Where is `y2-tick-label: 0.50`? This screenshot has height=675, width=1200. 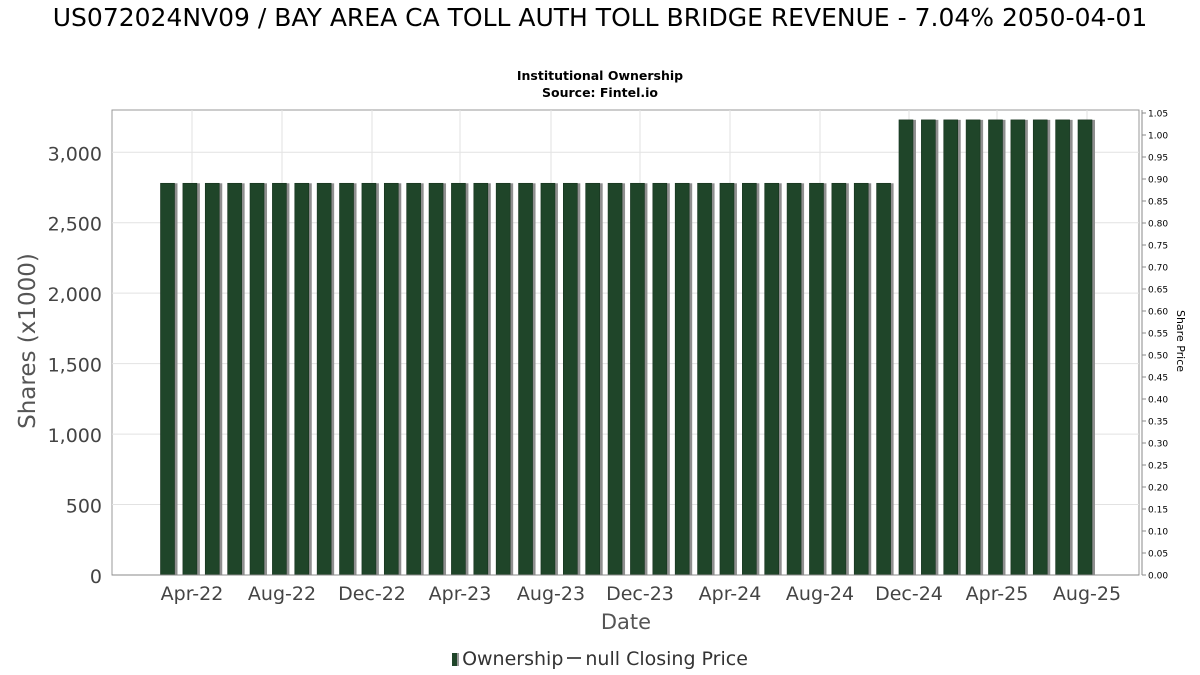 y2-tick-label: 0.50 is located at coordinates (1158, 357).